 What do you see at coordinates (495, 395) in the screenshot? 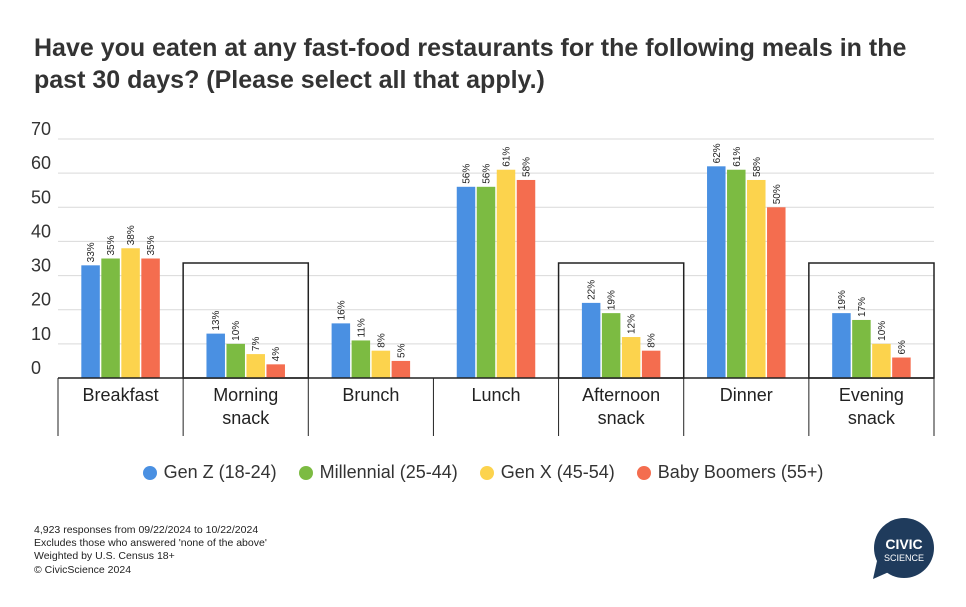
I see `category-label: Lunch` at bounding box center [495, 395].